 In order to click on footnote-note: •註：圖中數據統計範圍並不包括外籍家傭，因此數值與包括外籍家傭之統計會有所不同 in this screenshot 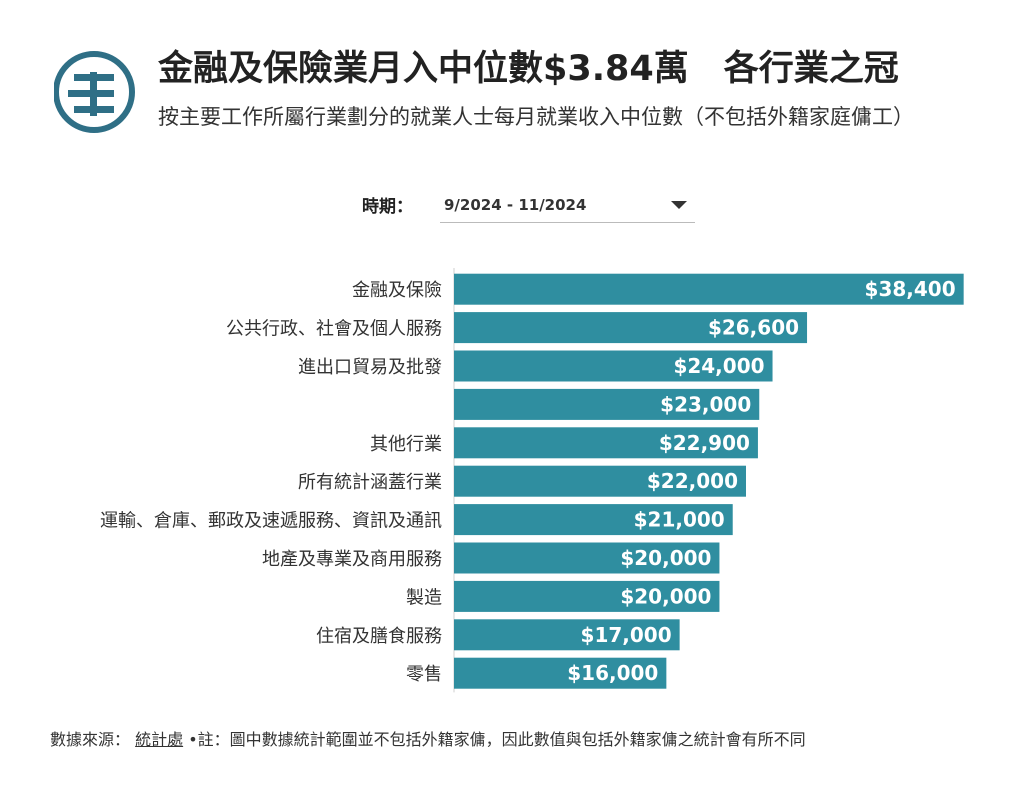, I will do `click(497, 739)`.